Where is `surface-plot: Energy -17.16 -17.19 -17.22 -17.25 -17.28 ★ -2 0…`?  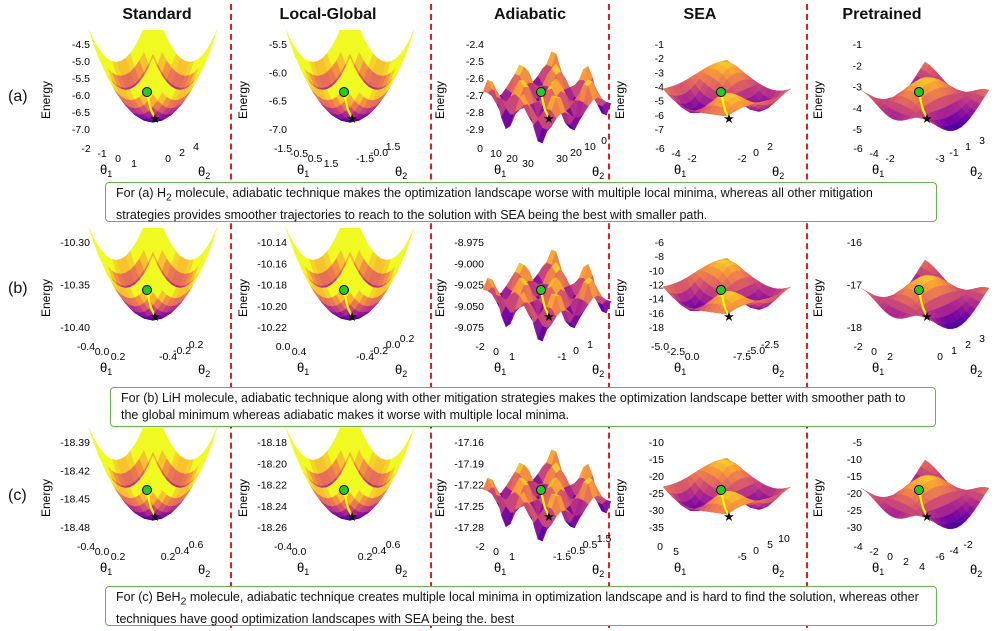 surface-plot: Energy -17.16 -17.19 -17.22 -17.25 -17.28 ★ -2 0… is located at coordinates (522, 507).